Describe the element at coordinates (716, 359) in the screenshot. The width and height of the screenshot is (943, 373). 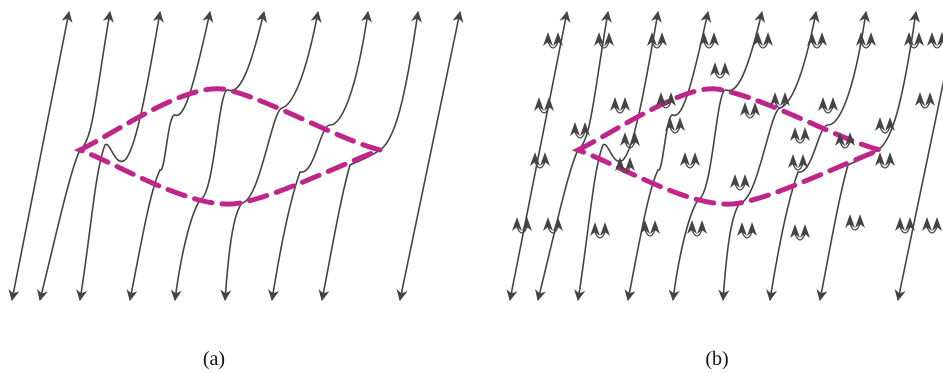
I see `caption-b: (b)` at that location.